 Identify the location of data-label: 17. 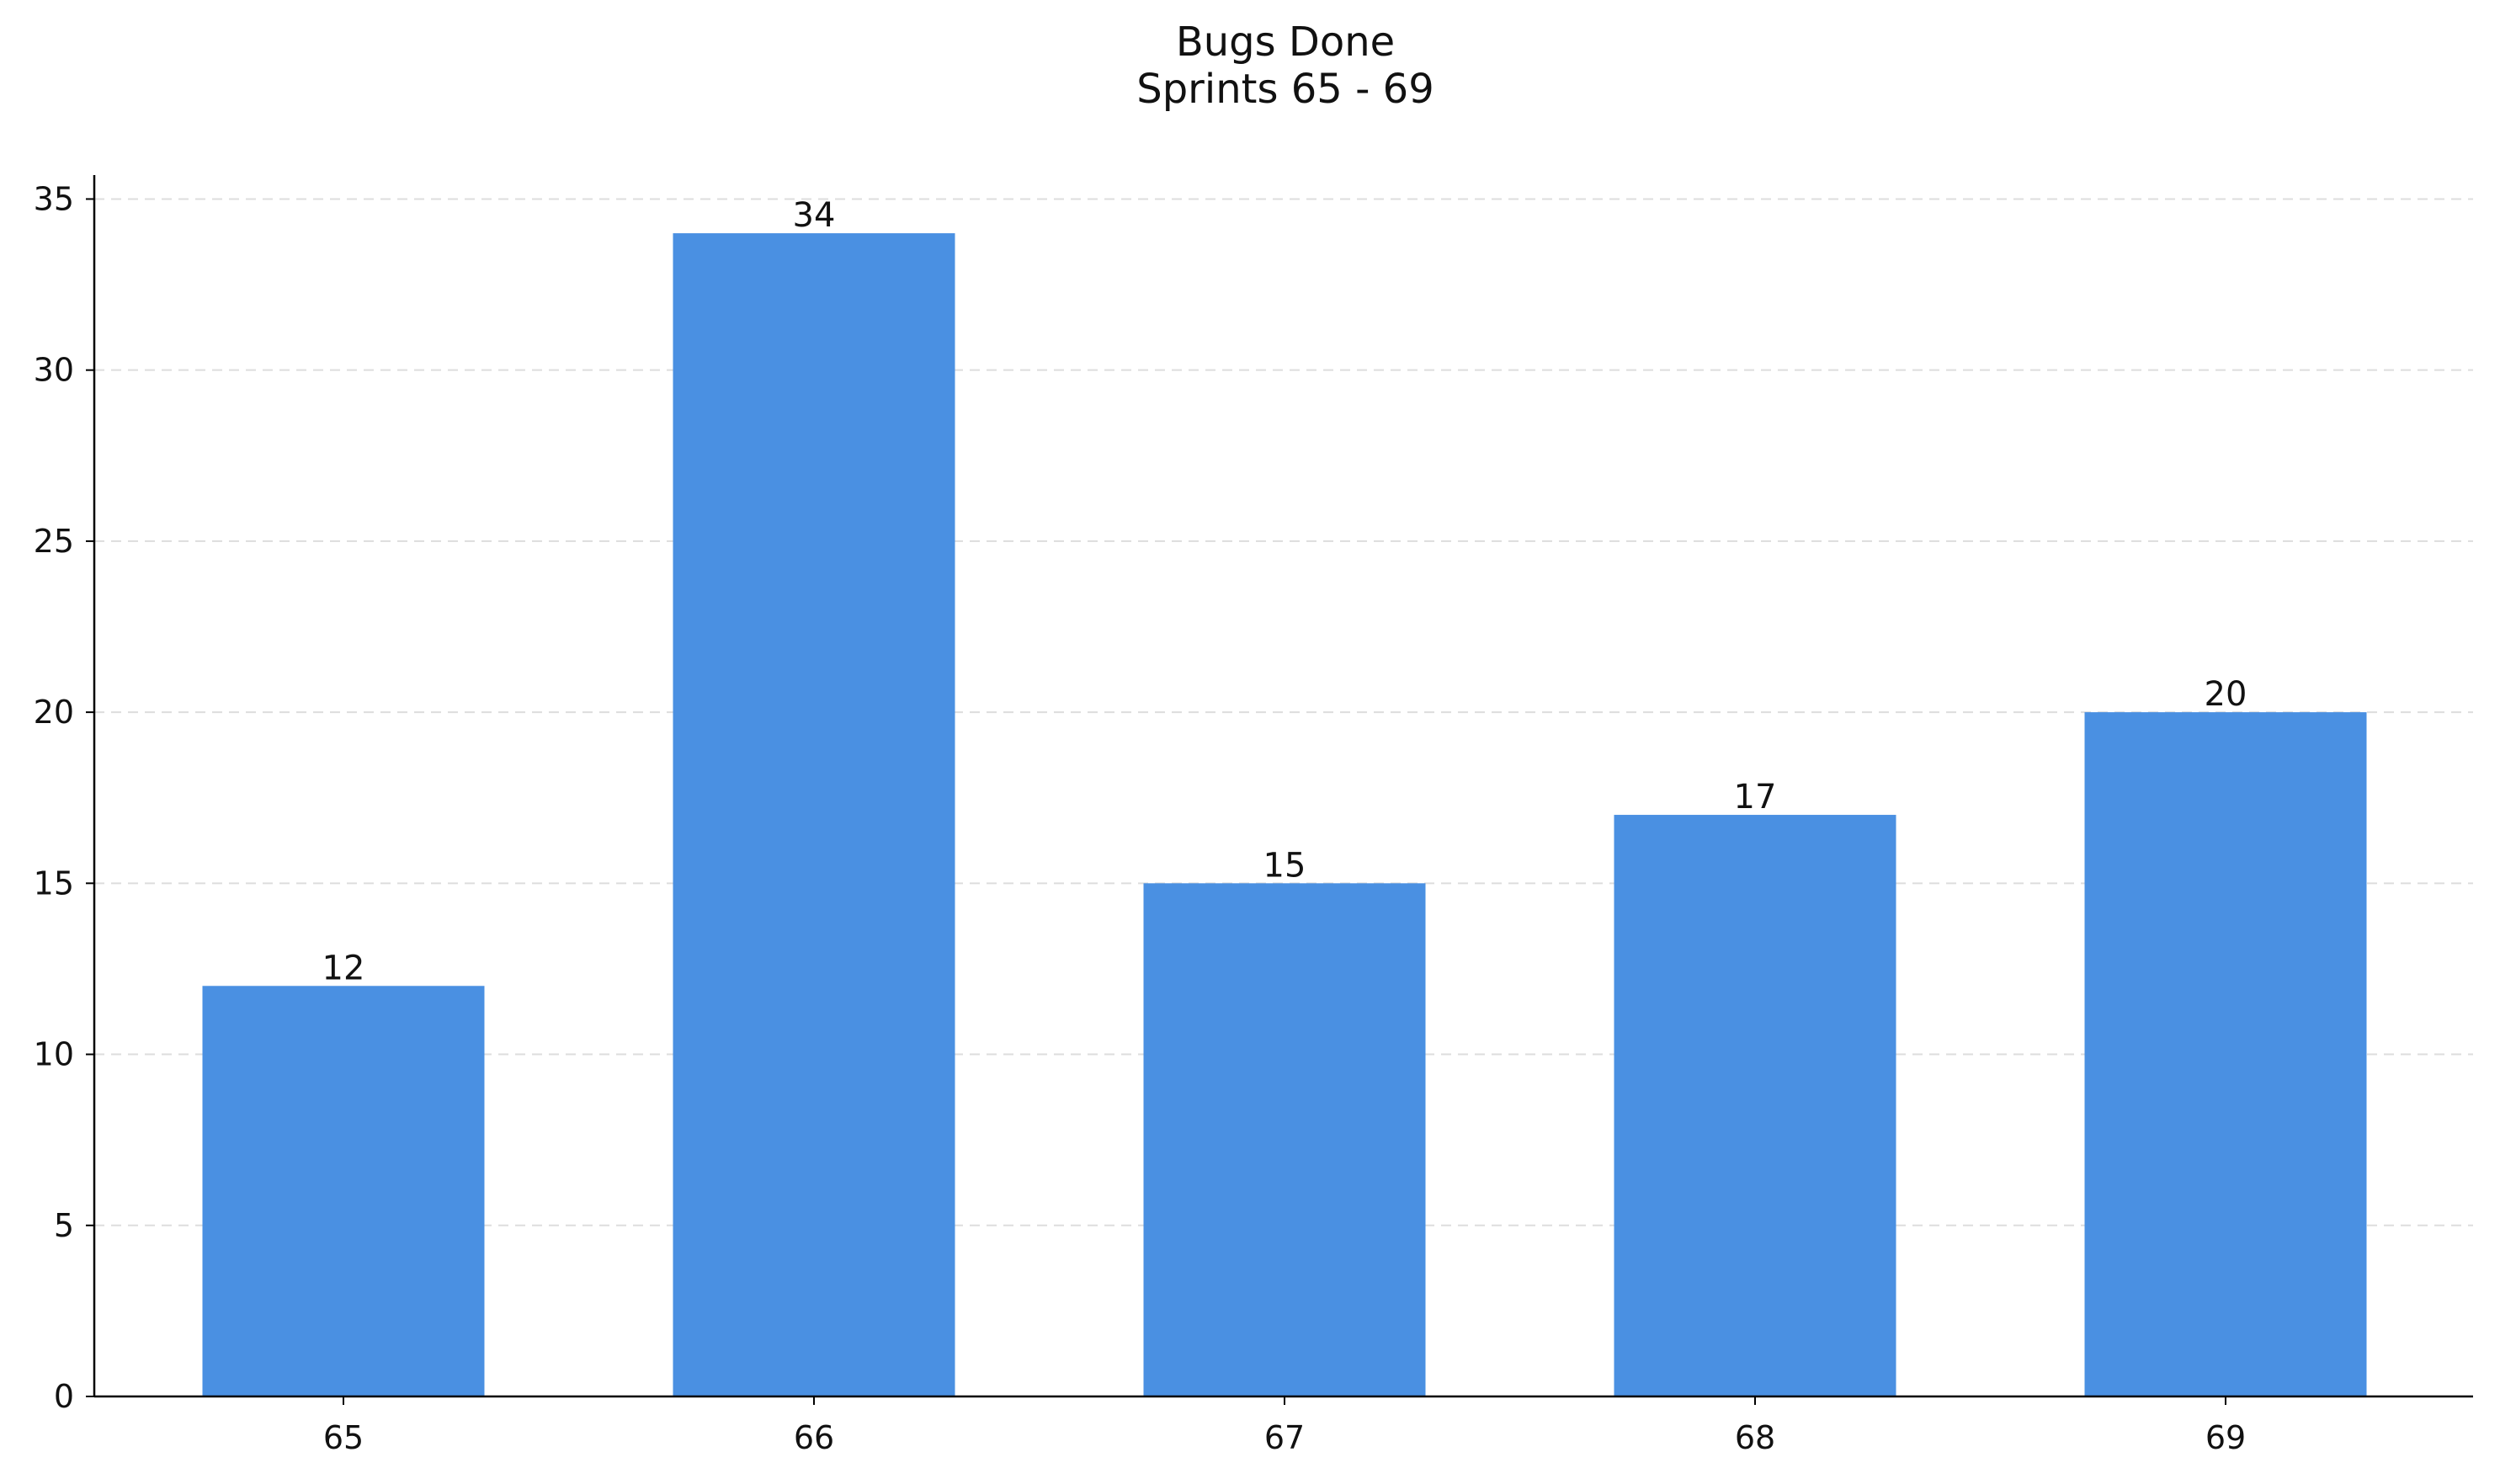
(1756, 797).